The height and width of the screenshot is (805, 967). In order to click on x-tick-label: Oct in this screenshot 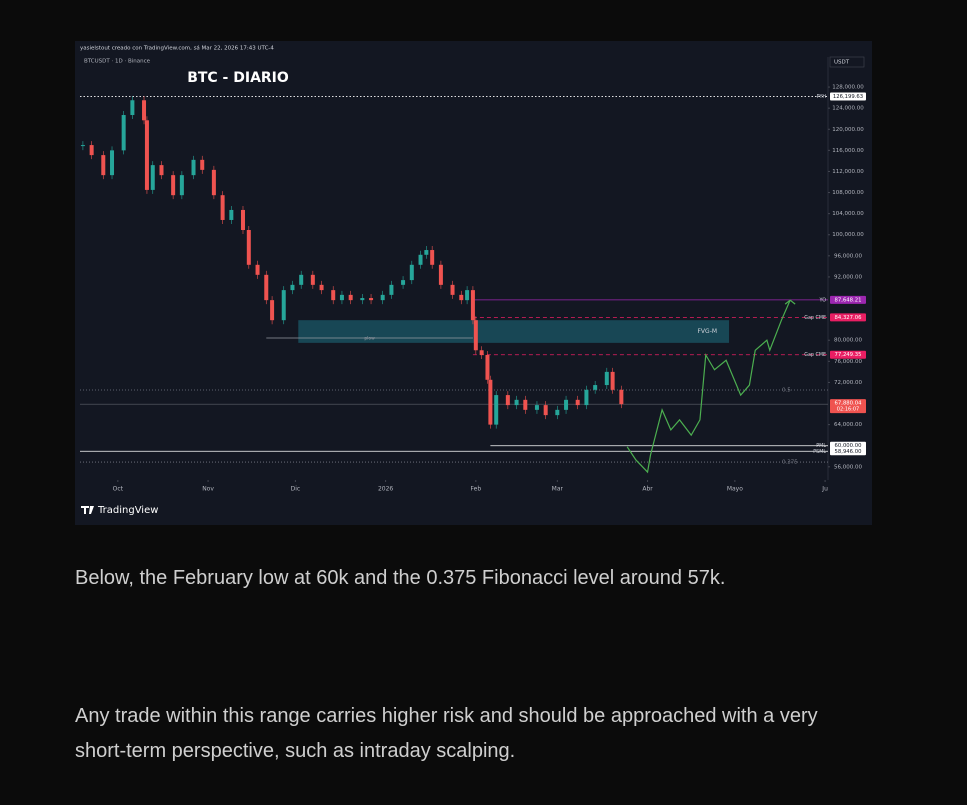, I will do `click(118, 489)`.